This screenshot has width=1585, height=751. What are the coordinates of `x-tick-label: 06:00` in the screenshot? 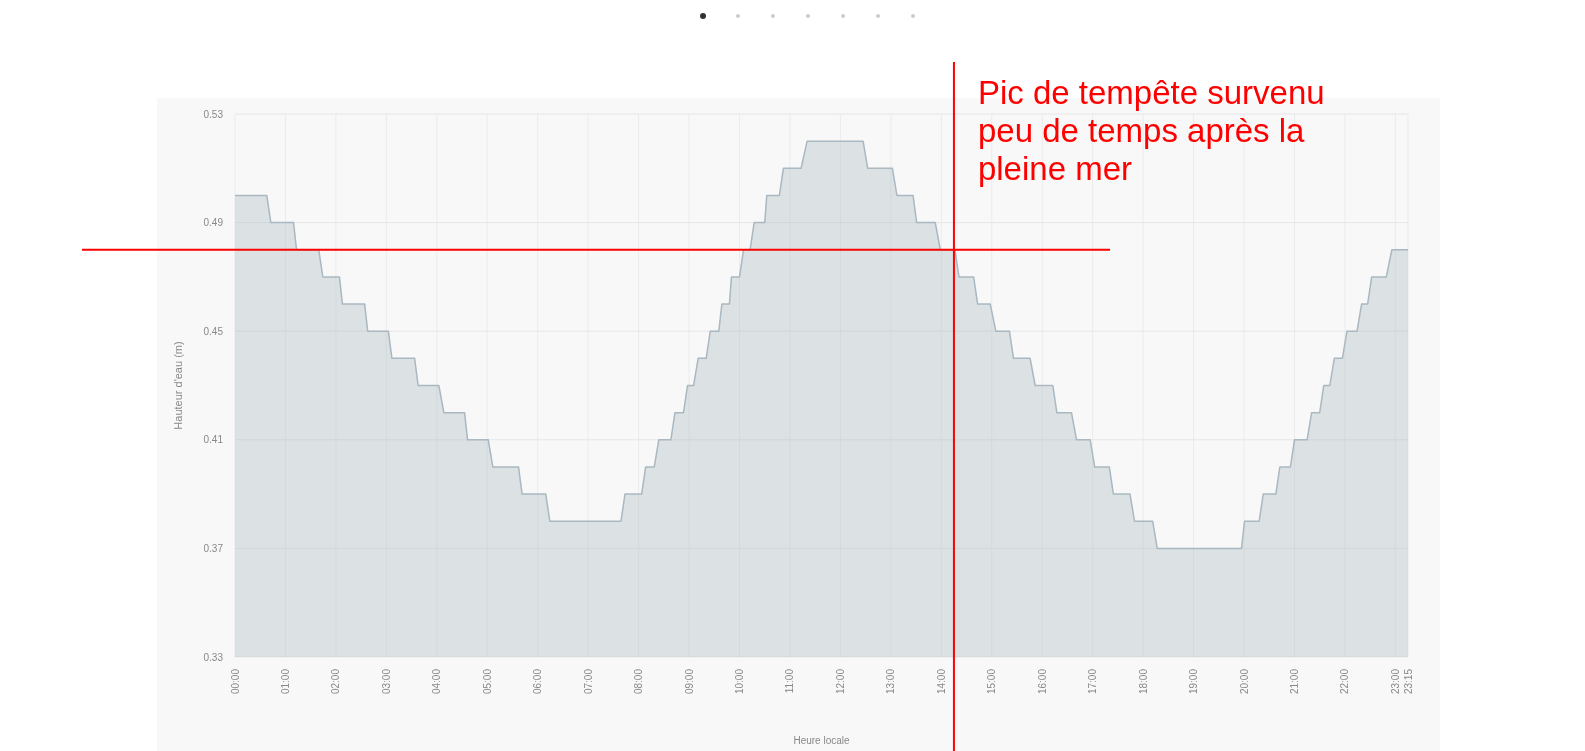 It's located at (538, 681).